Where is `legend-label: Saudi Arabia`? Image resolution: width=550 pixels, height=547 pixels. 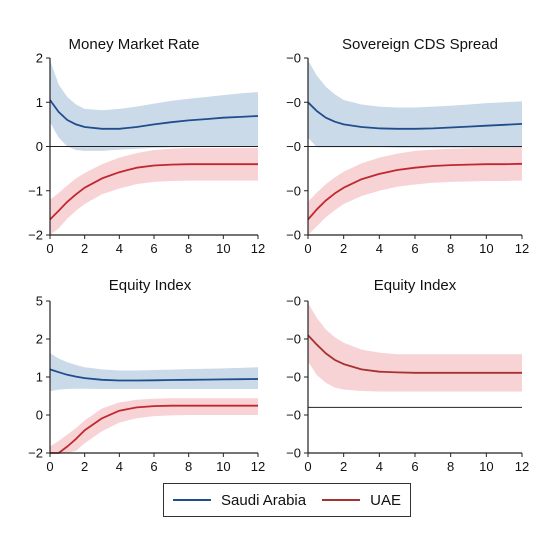 legend-label: Saudi Arabia is located at coordinates (264, 500).